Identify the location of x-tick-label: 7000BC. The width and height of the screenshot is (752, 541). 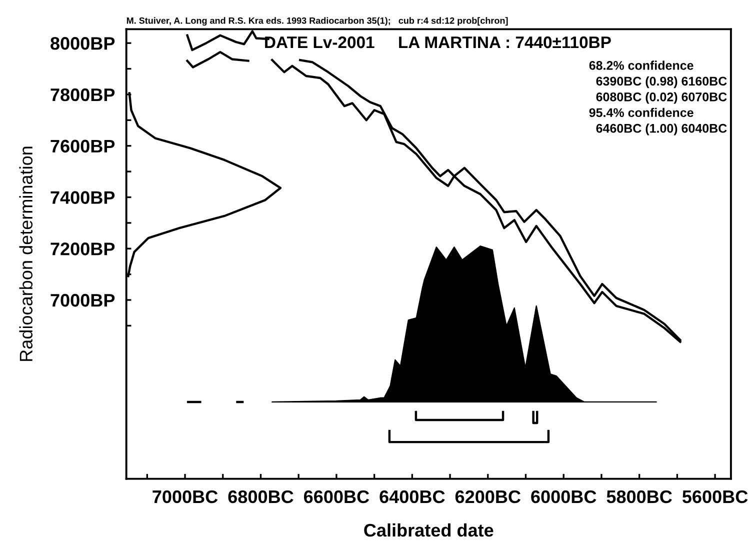
(185, 497).